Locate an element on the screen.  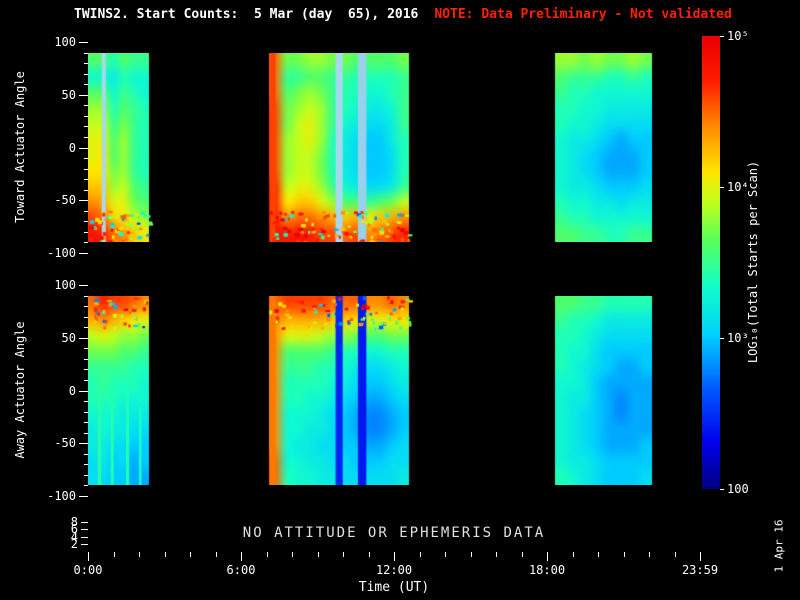
toward-y-tick-label: 0 is located at coordinates (72, 148).